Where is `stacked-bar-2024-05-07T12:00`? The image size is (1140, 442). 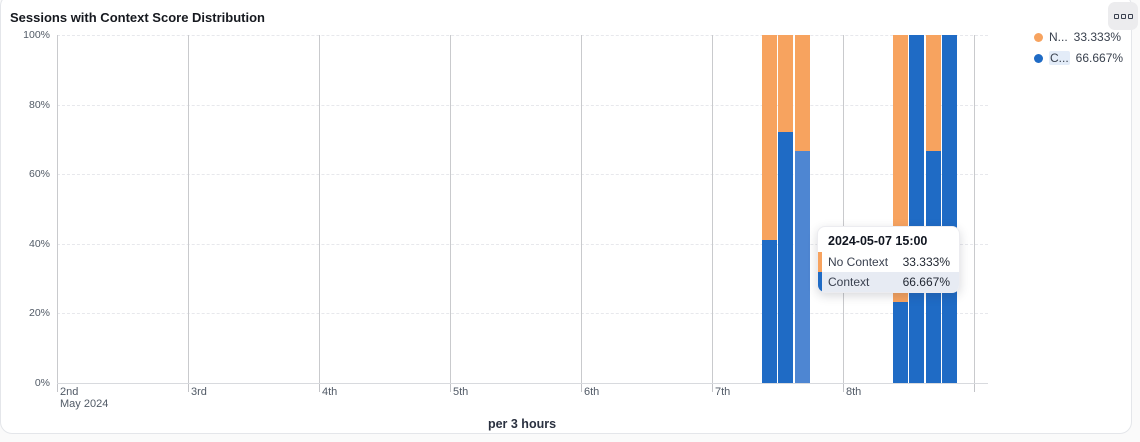 stacked-bar-2024-05-07T12:00 is located at coordinates (786, 209).